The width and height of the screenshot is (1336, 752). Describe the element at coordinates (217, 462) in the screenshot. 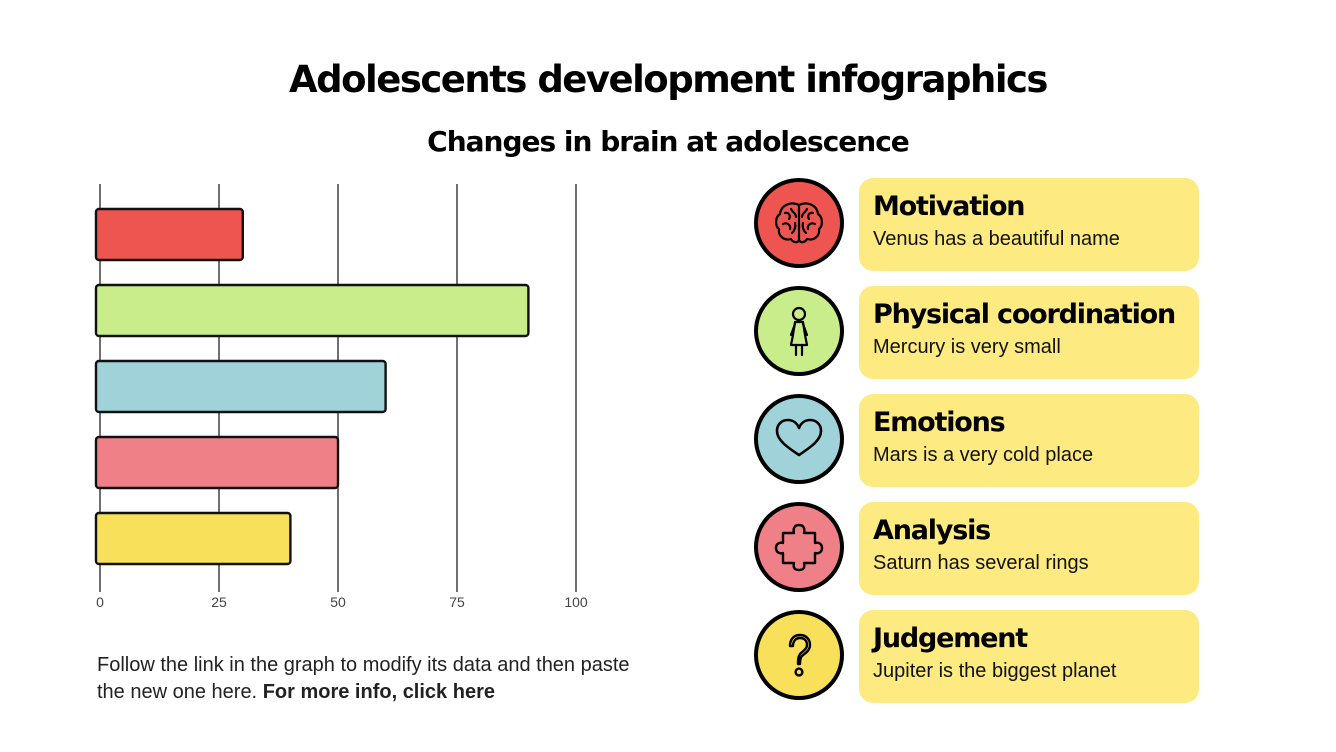

I see `bar-analysis` at that location.